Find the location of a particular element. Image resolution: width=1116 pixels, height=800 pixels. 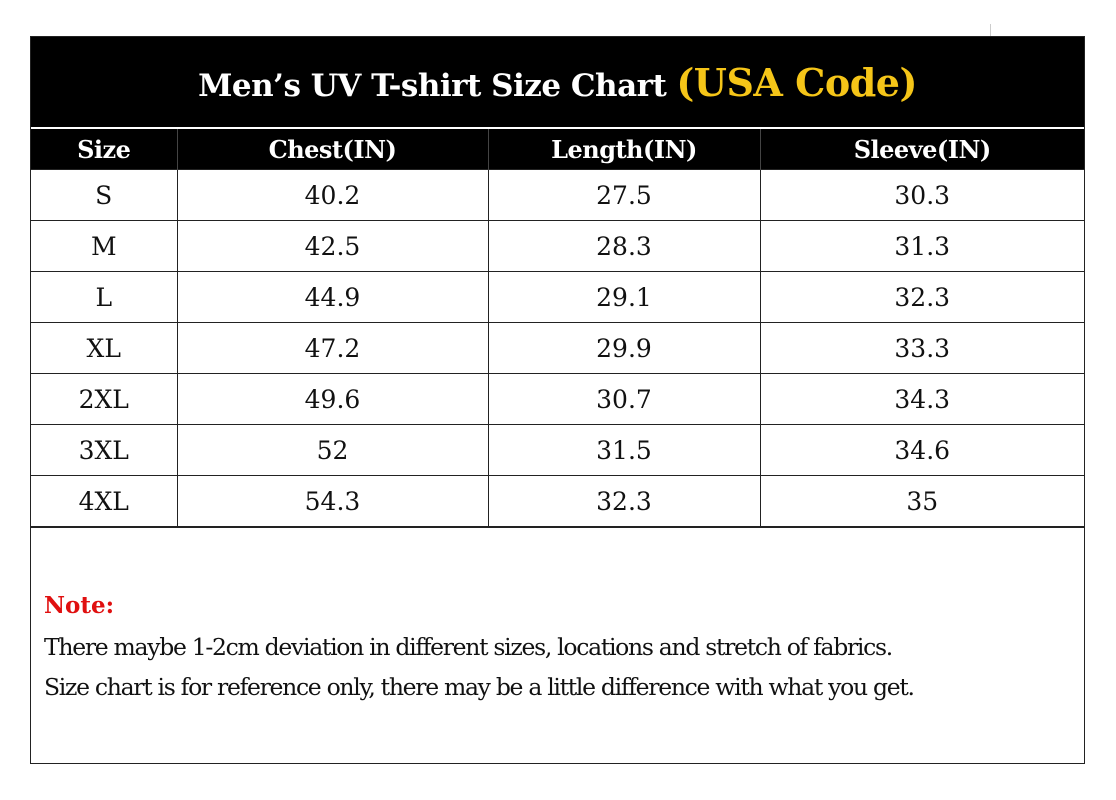

cell-length: 29.1 is located at coordinates (624, 297).